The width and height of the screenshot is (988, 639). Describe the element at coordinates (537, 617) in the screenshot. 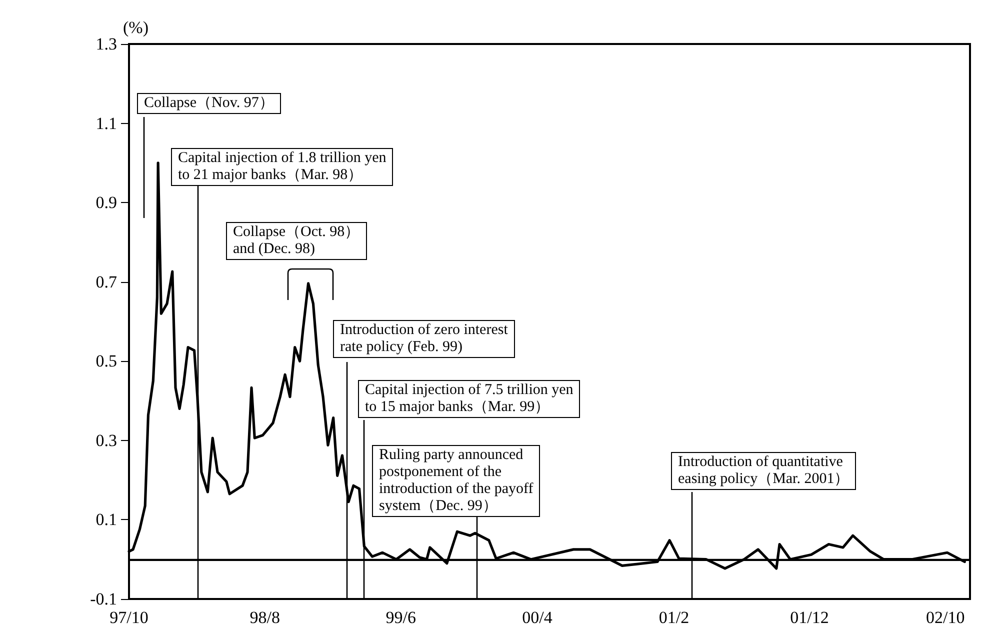

I see `x-tick-label: 00/4` at that location.